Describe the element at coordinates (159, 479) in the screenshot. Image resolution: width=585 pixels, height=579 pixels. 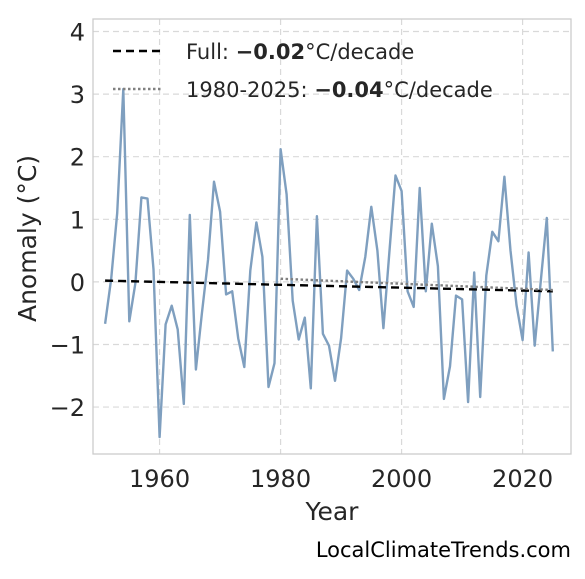
I see `x-tick-label: 1960` at that location.